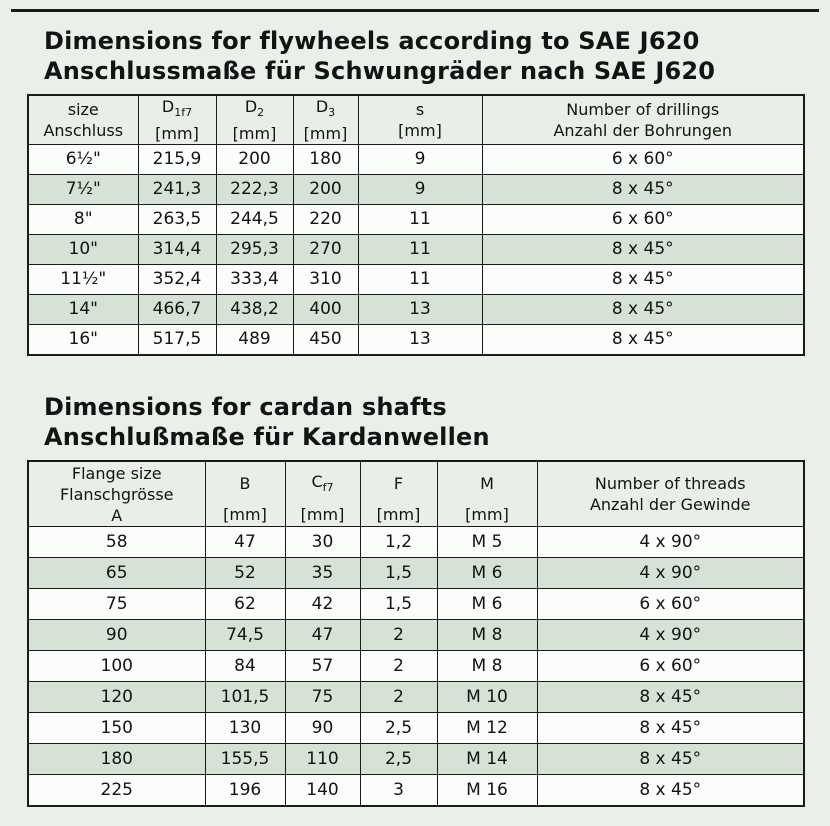 The height and width of the screenshot is (826, 830). I want to click on cell-d3: 450, so click(325, 340).